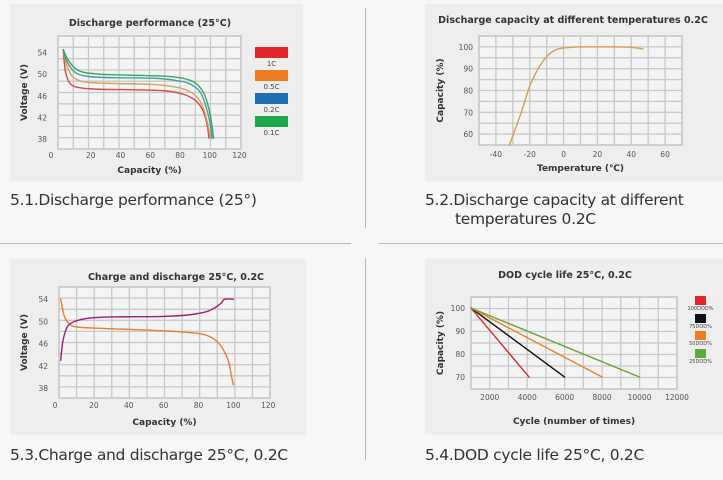  Describe the element at coordinates (176, 277) in the screenshot. I see `chart-title: Charge and discharge 25°C, 0.2C` at that location.